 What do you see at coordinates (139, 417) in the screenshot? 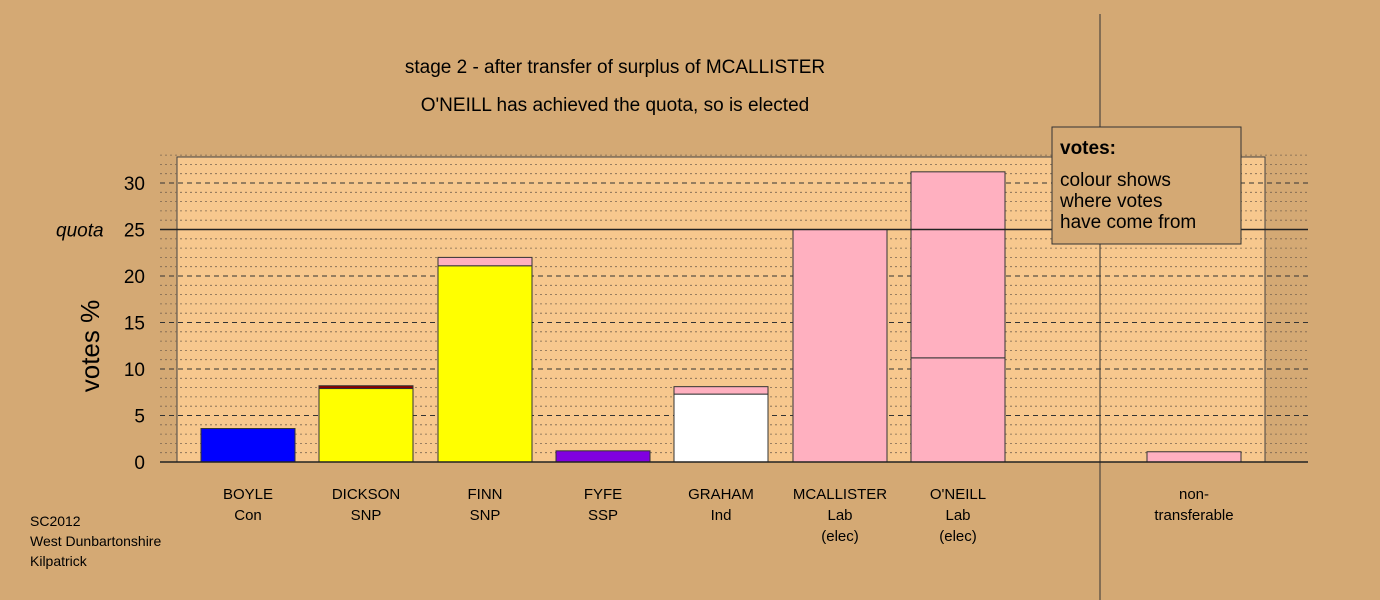
I see `y-tick-label: 5` at bounding box center [139, 417].